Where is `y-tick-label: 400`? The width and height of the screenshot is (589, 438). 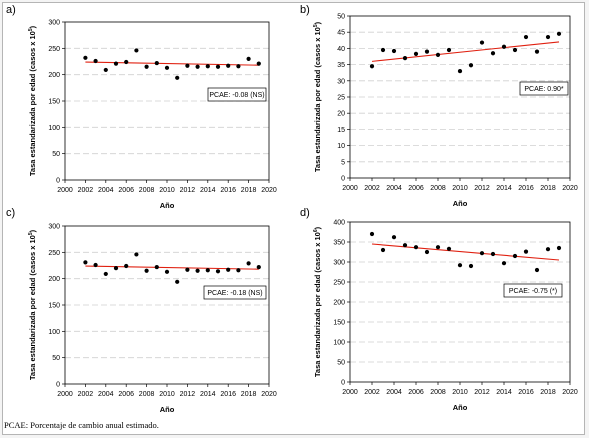 y-tick-label: 400 is located at coordinates (339, 223).